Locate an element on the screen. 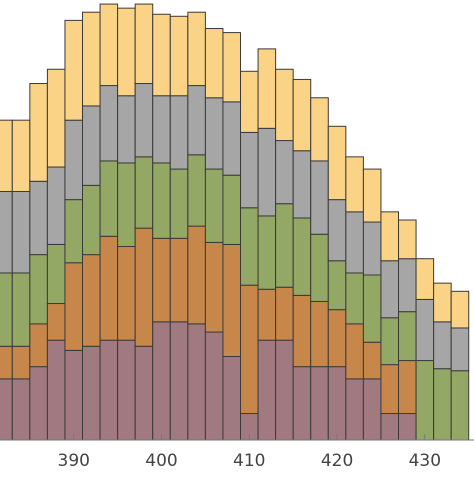 The image size is (474, 479). x-tick-label: 420 is located at coordinates (337, 461).